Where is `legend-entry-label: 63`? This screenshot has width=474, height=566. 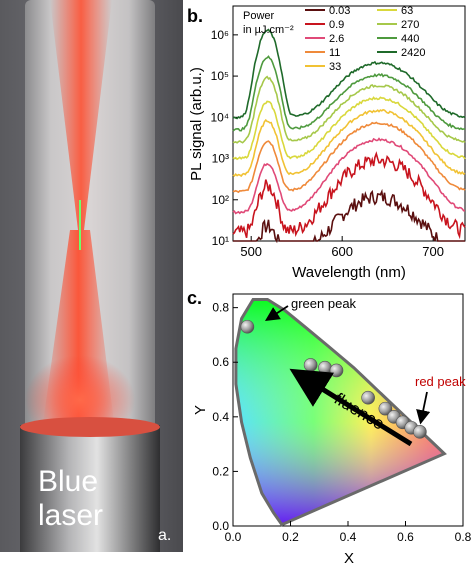 legend-entry-label: 63 is located at coordinates (407, 11).